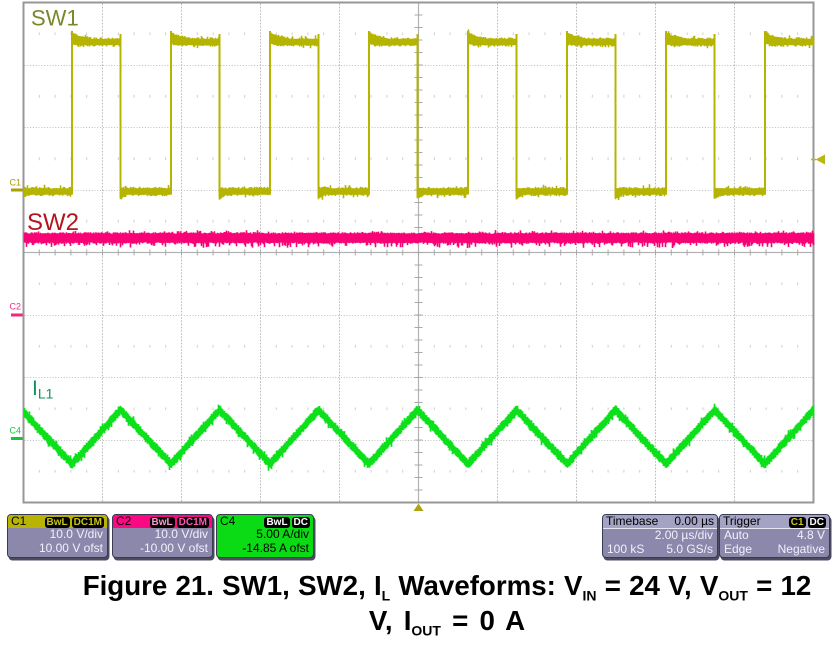 The width and height of the screenshot is (832, 650). I want to click on svg-text: C2, so click(16, 307).